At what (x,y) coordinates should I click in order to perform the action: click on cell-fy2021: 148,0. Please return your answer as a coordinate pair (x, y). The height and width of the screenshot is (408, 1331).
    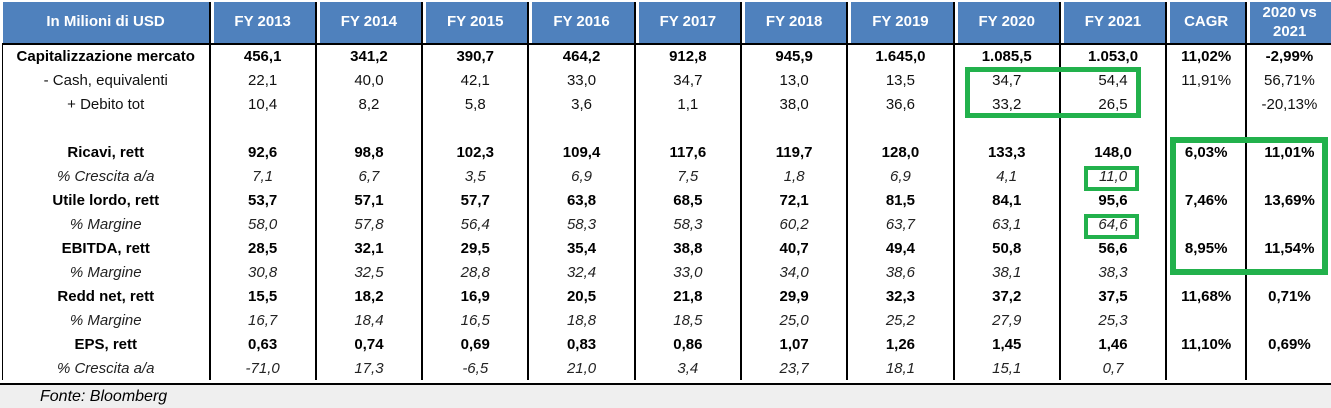
    Looking at the image, I should click on (1112, 152).